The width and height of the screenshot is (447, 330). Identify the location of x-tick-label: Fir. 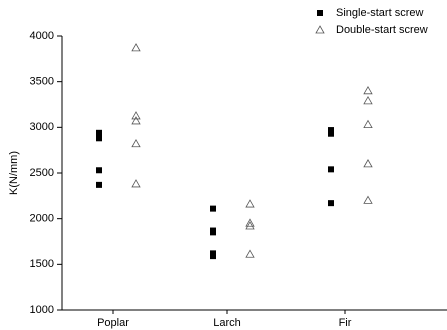
(345, 323).